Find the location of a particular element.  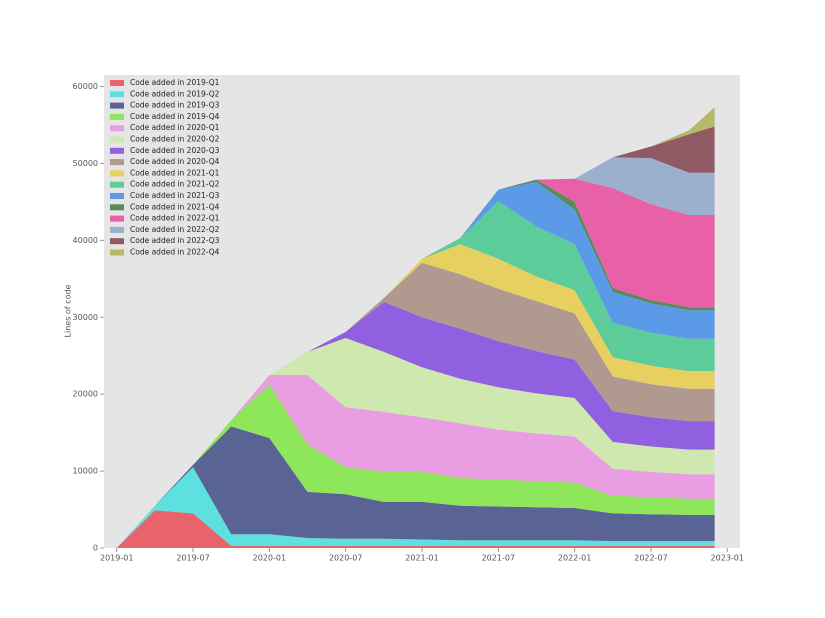

legend-label: Code added in 2020-Q2 is located at coordinates (175, 139).